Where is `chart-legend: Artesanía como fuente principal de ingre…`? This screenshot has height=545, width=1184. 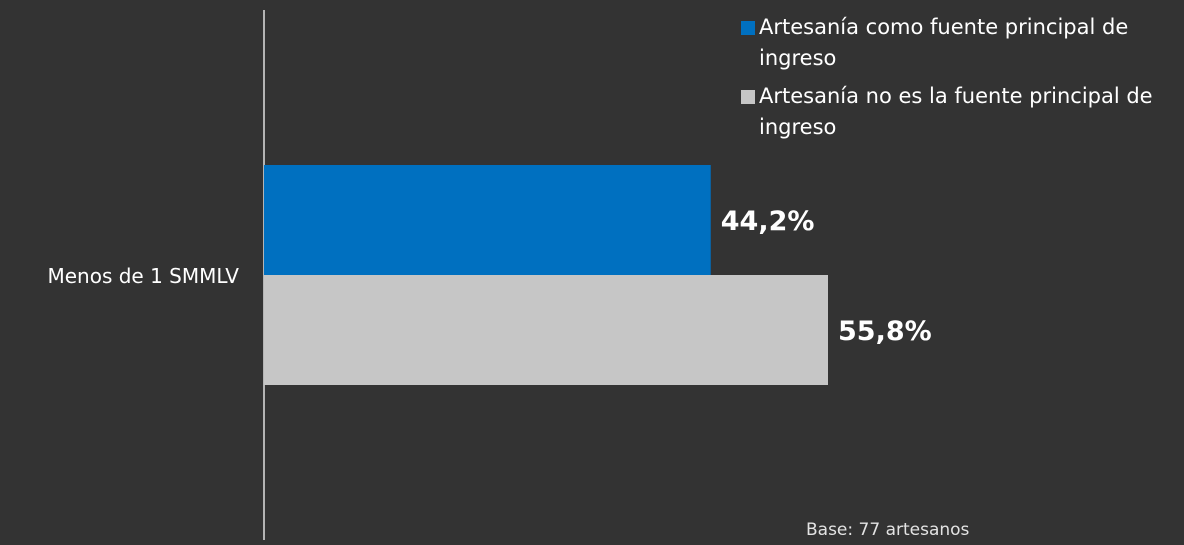
chart-legend: Artesanía como fuente principal de ingre… is located at coordinates (961, 81).